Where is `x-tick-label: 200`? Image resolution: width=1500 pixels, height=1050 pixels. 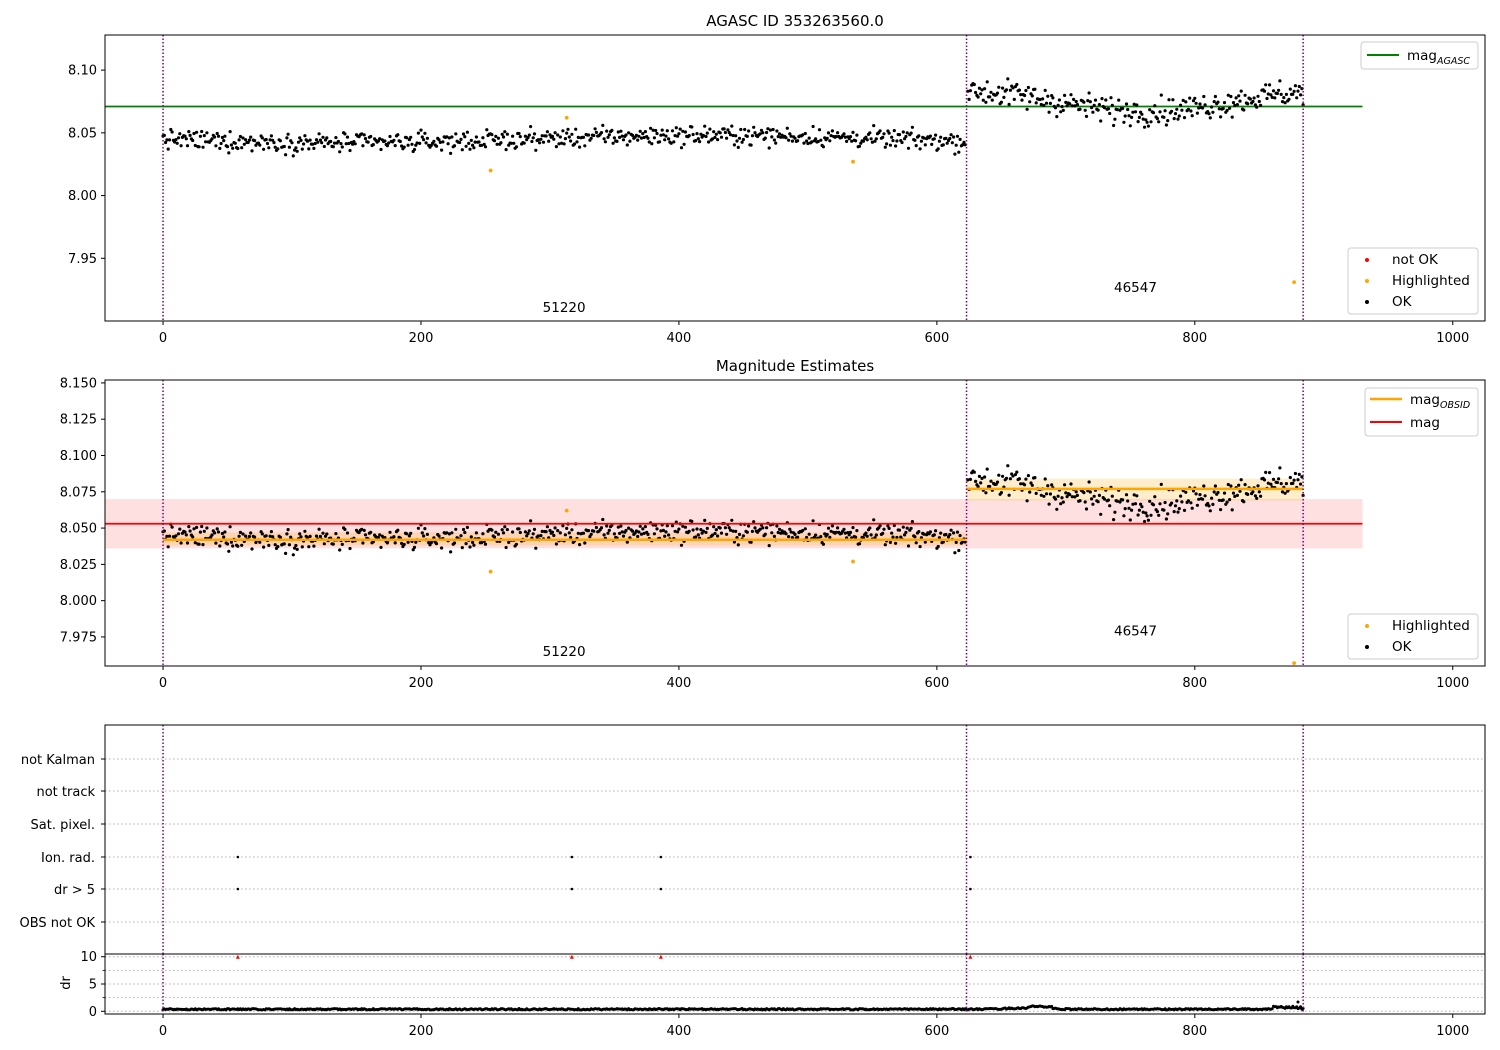
x-tick-label: 200 is located at coordinates (421, 338).